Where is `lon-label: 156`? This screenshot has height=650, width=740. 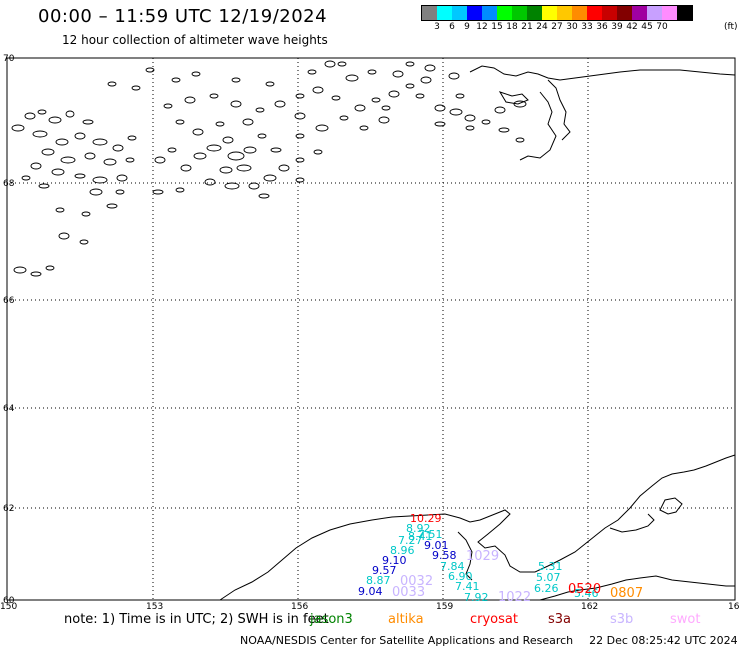 lon-label: 156 is located at coordinates (299, 607).